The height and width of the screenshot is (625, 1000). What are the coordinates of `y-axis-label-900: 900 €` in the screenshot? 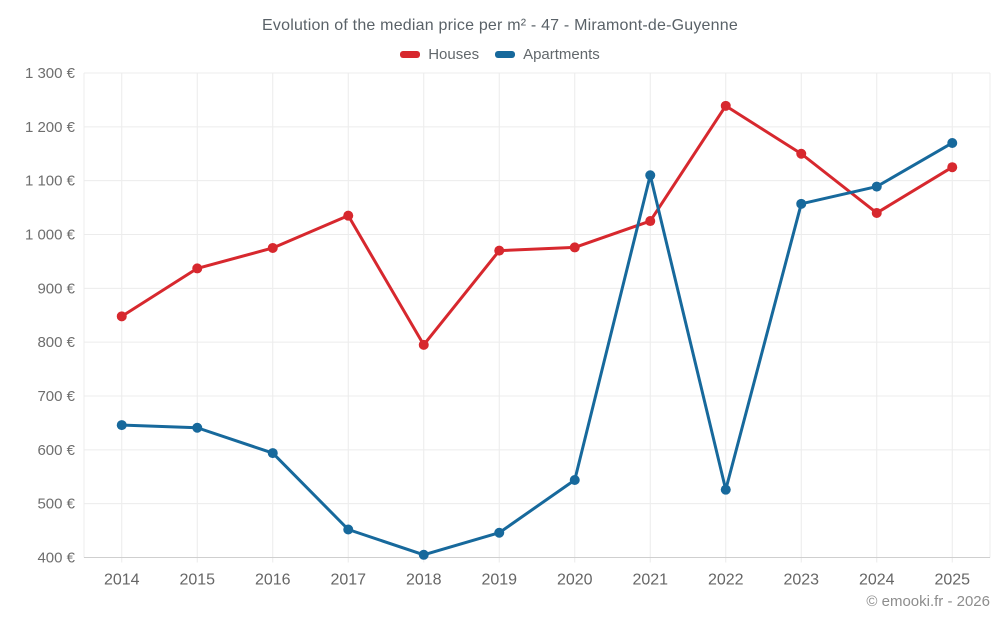 It's located at (56, 288).